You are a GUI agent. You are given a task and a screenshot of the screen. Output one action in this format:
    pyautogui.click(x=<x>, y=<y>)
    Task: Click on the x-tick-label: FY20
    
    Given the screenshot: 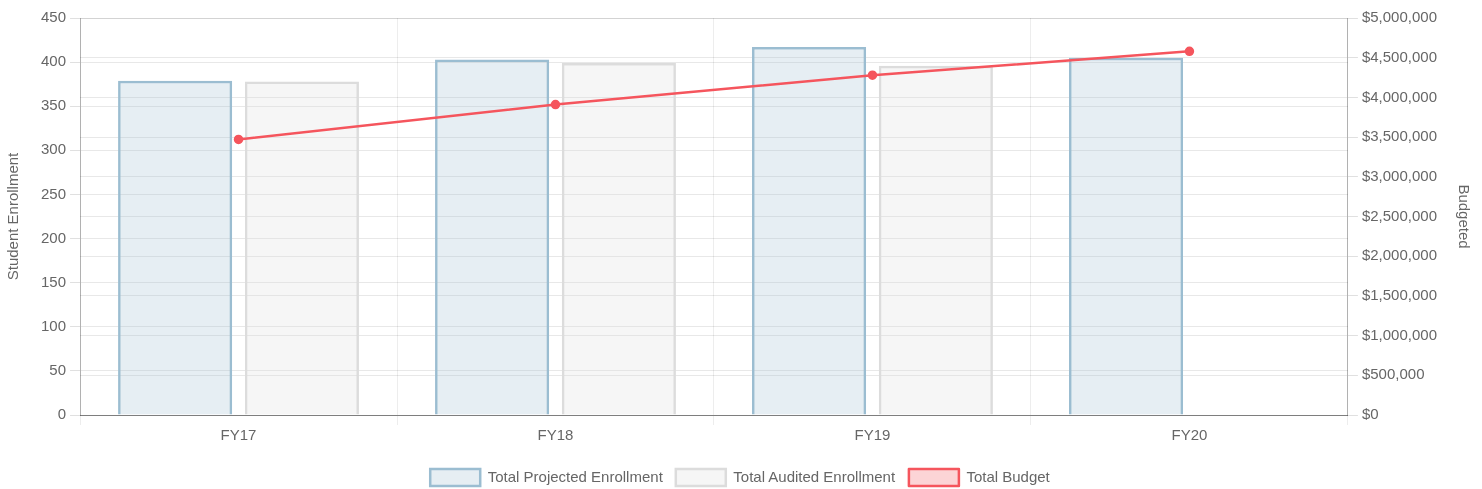 What is the action you would take?
    pyautogui.click(x=1189, y=435)
    